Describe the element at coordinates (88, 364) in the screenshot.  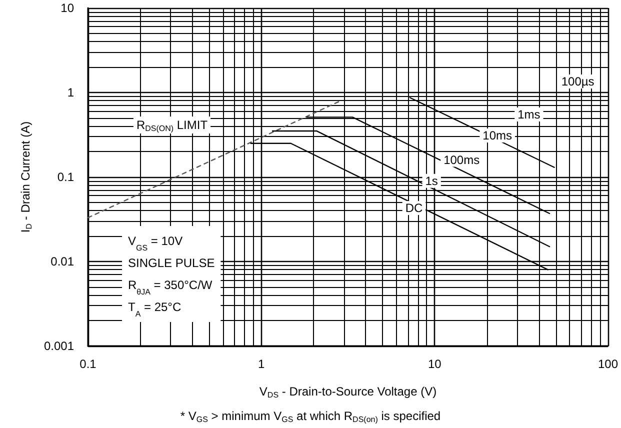
I see `x-tick-label: 0.1` at that location.